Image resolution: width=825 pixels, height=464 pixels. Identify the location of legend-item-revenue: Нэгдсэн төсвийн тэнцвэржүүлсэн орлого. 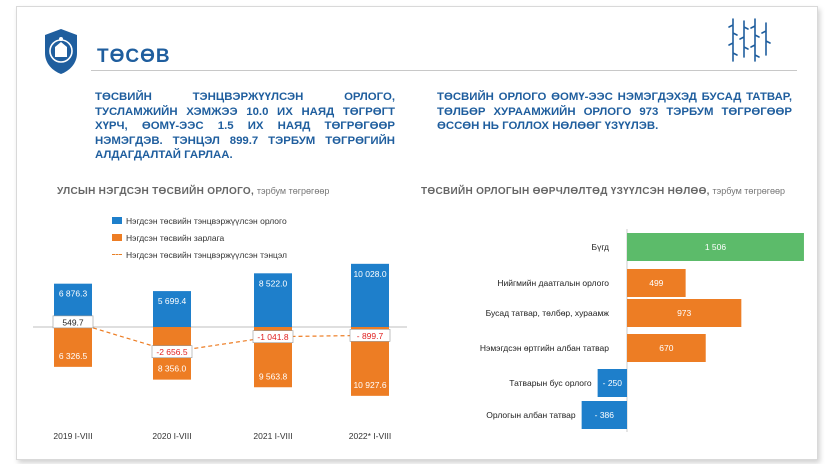
(199, 220).